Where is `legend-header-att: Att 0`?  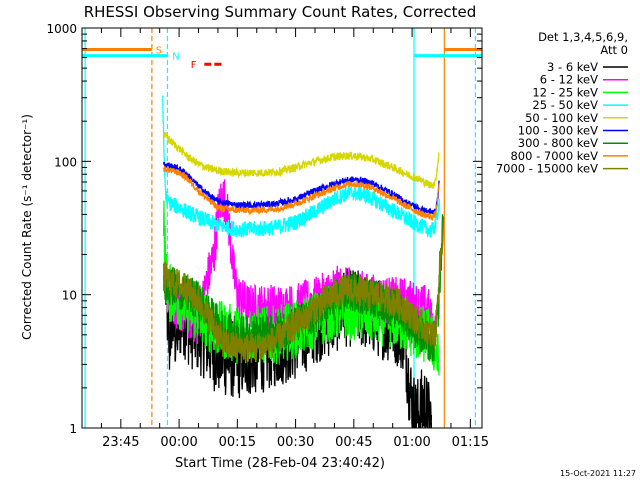
legend-header-att: Att 0 is located at coordinates (614, 50).